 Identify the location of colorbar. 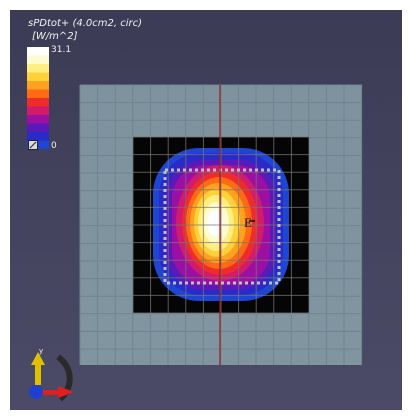
(38, 98).